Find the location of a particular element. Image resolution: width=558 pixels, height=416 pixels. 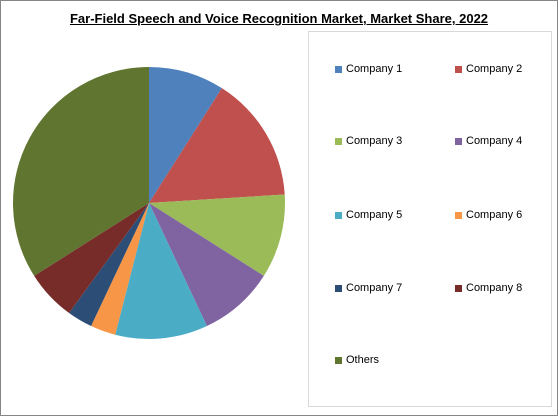

legend-label: Company 8 is located at coordinates (494, 288).